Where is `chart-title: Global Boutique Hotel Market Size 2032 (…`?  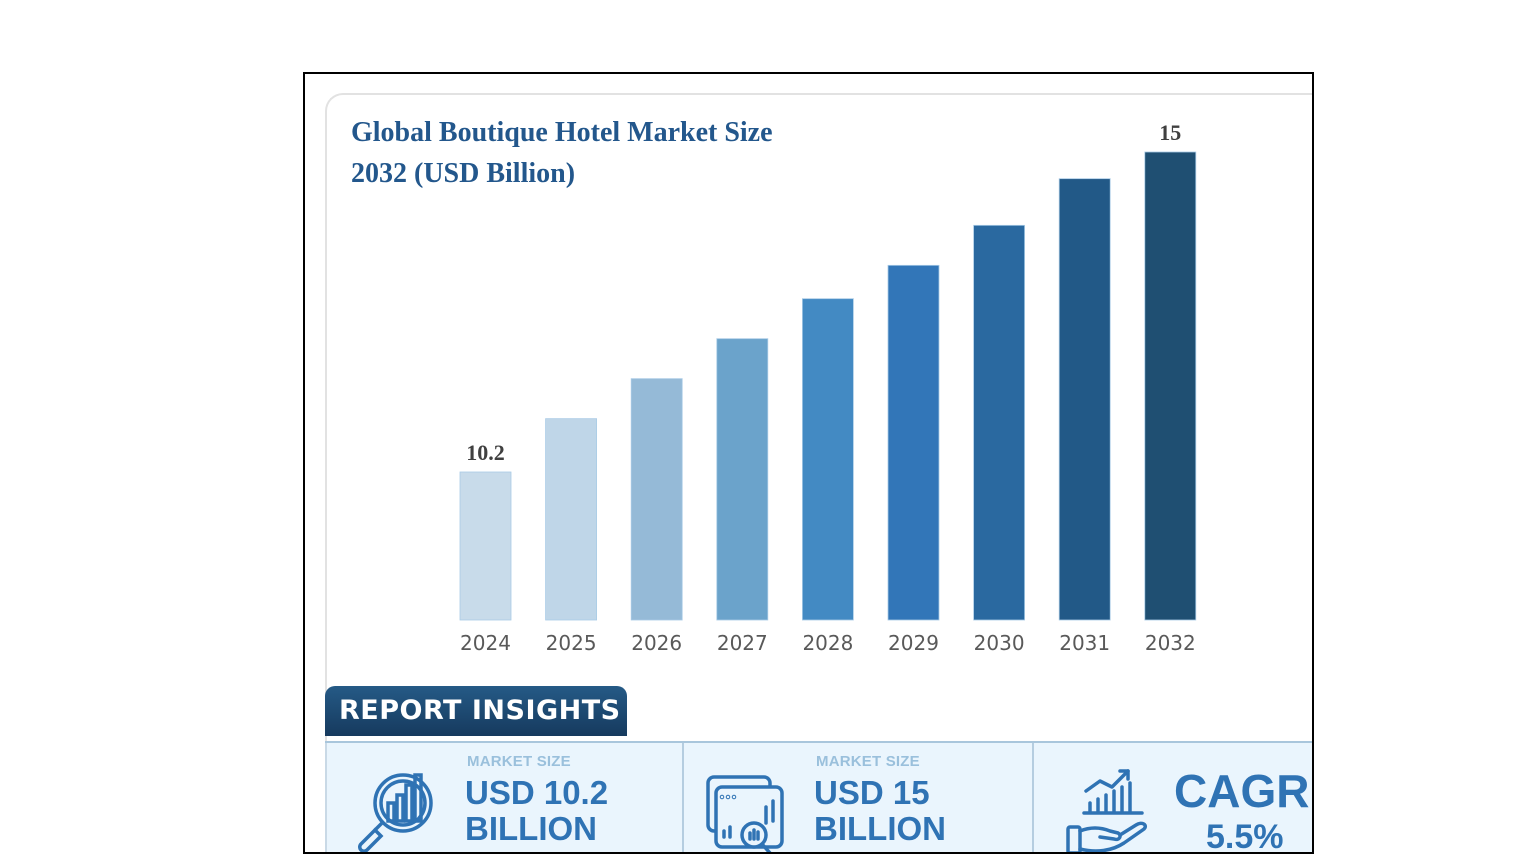 chart-title: Global Boutique Hotel Market Size 2032 (… is located at coordinates (611, 153).